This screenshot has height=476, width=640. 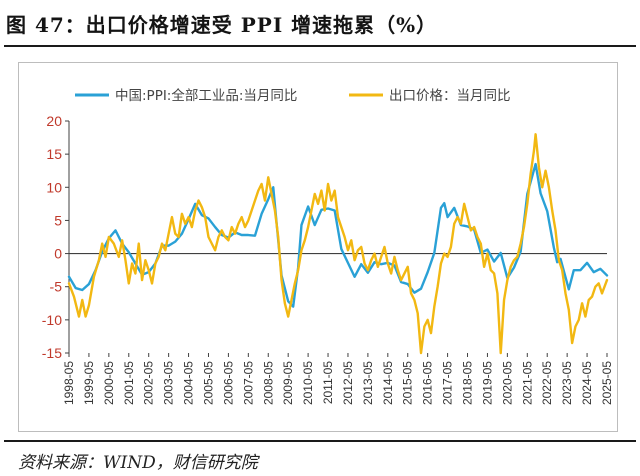 What do you see at coordinates (189, 383) in the screenshot?
I see `x-tick-label: 2004-05` at bounding box center [189, 383].